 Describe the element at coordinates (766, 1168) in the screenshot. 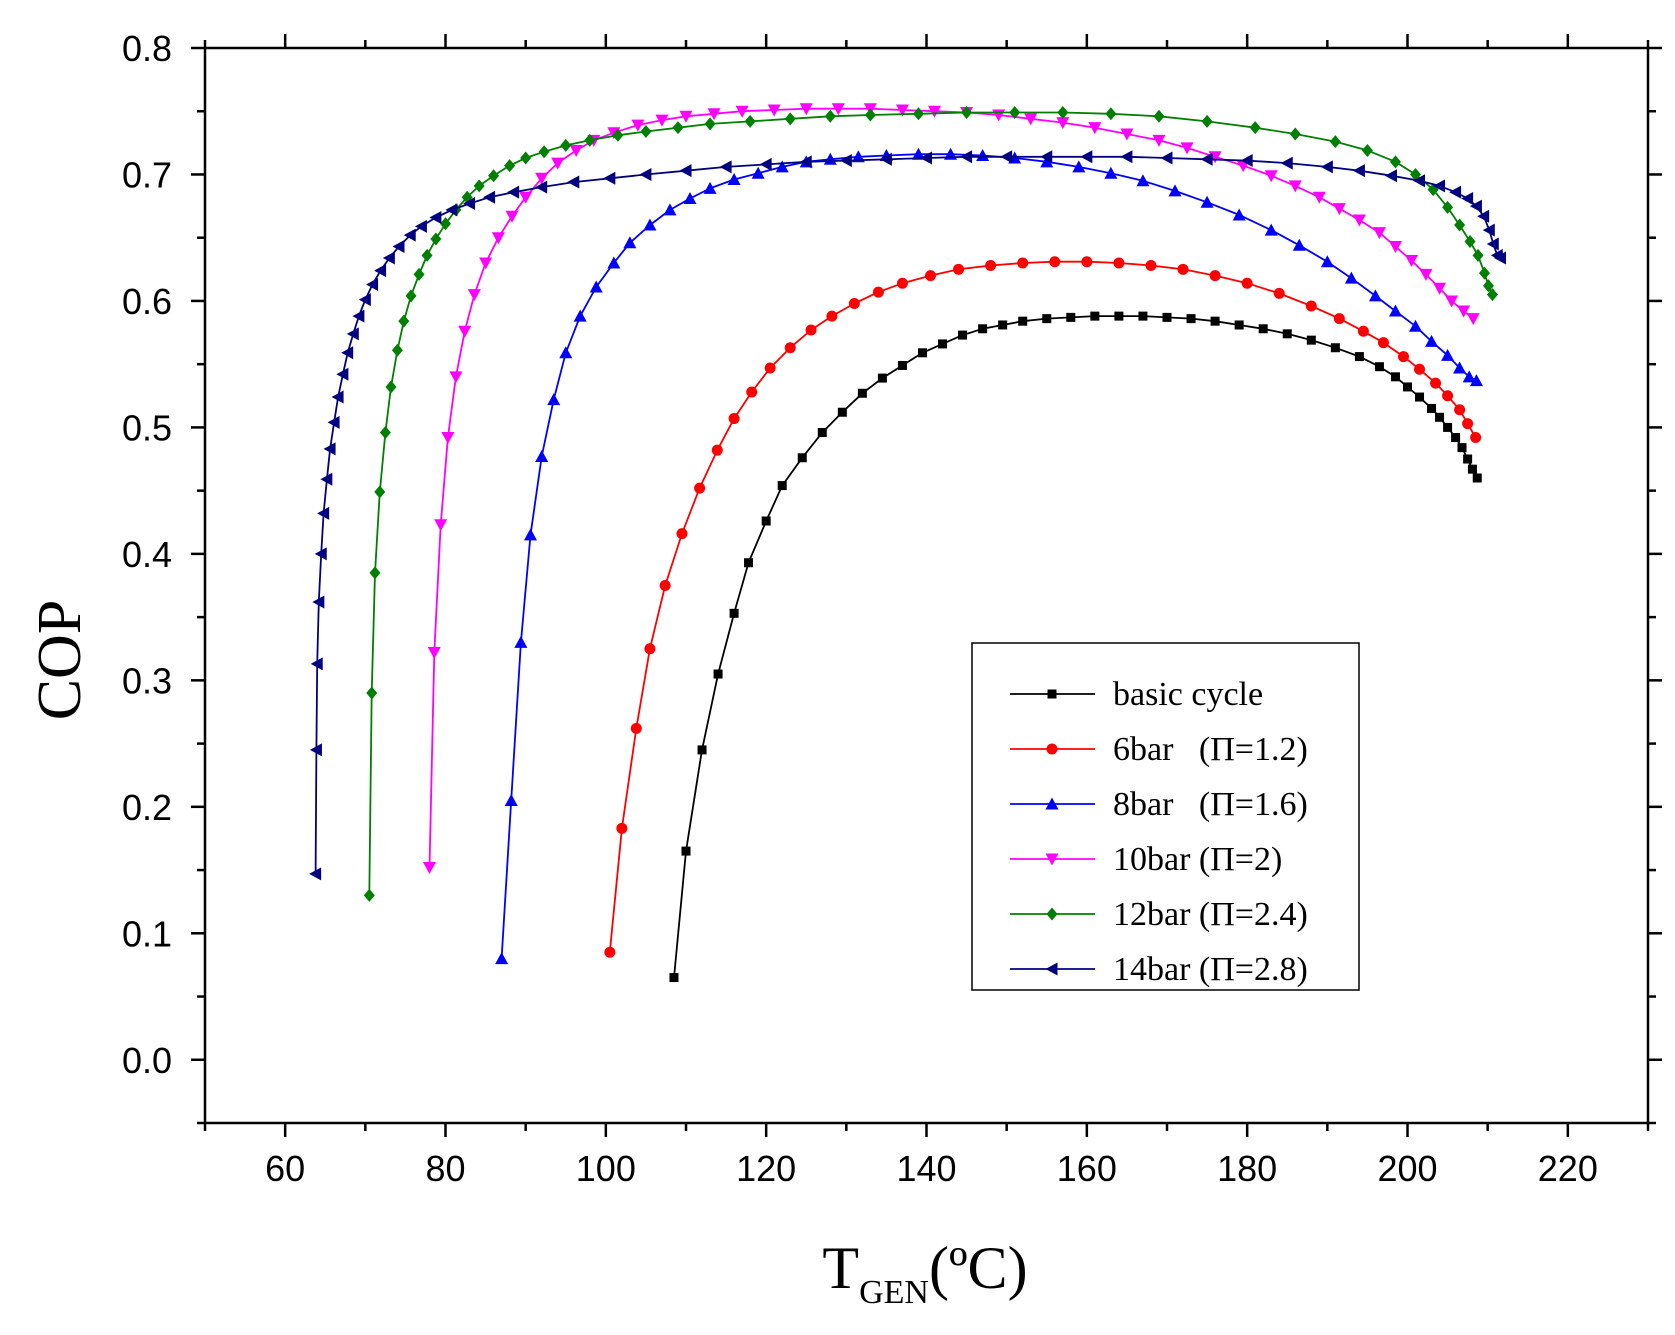

I see `x-tick-label: 120` at that location.